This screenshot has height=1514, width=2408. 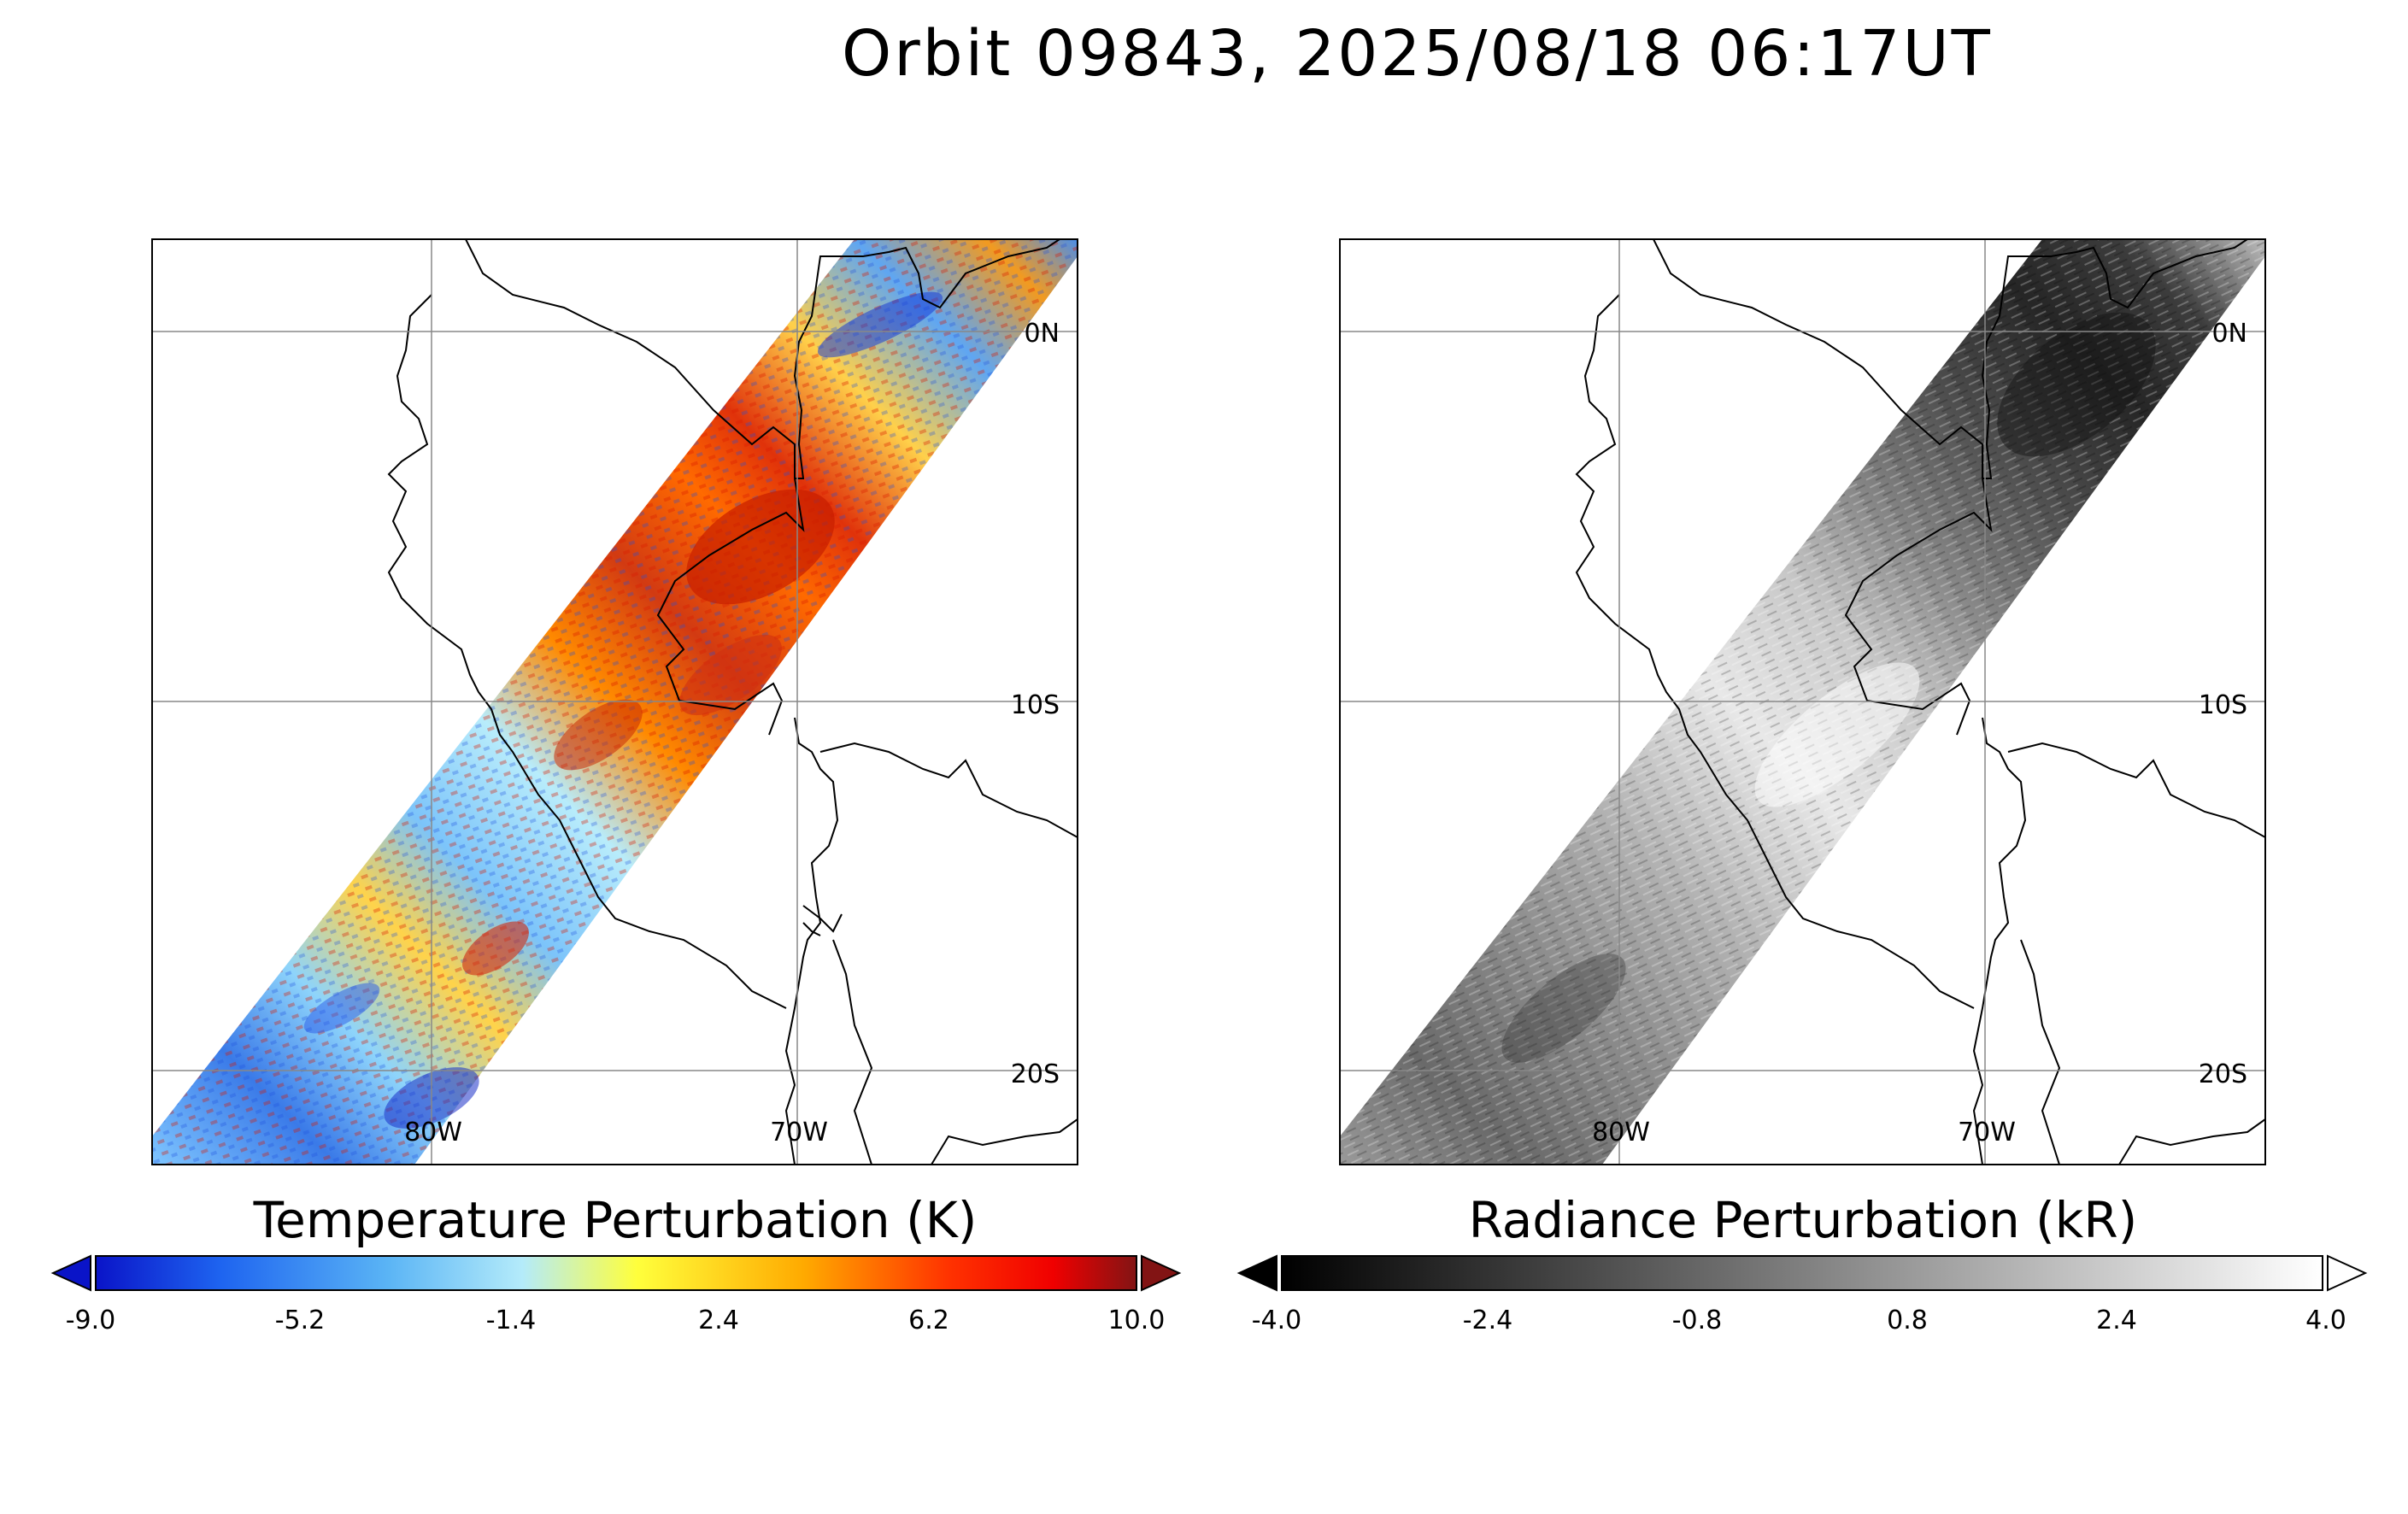 I want to click on colorbar-tick: -4.0, so click(x=1277, y=1320).